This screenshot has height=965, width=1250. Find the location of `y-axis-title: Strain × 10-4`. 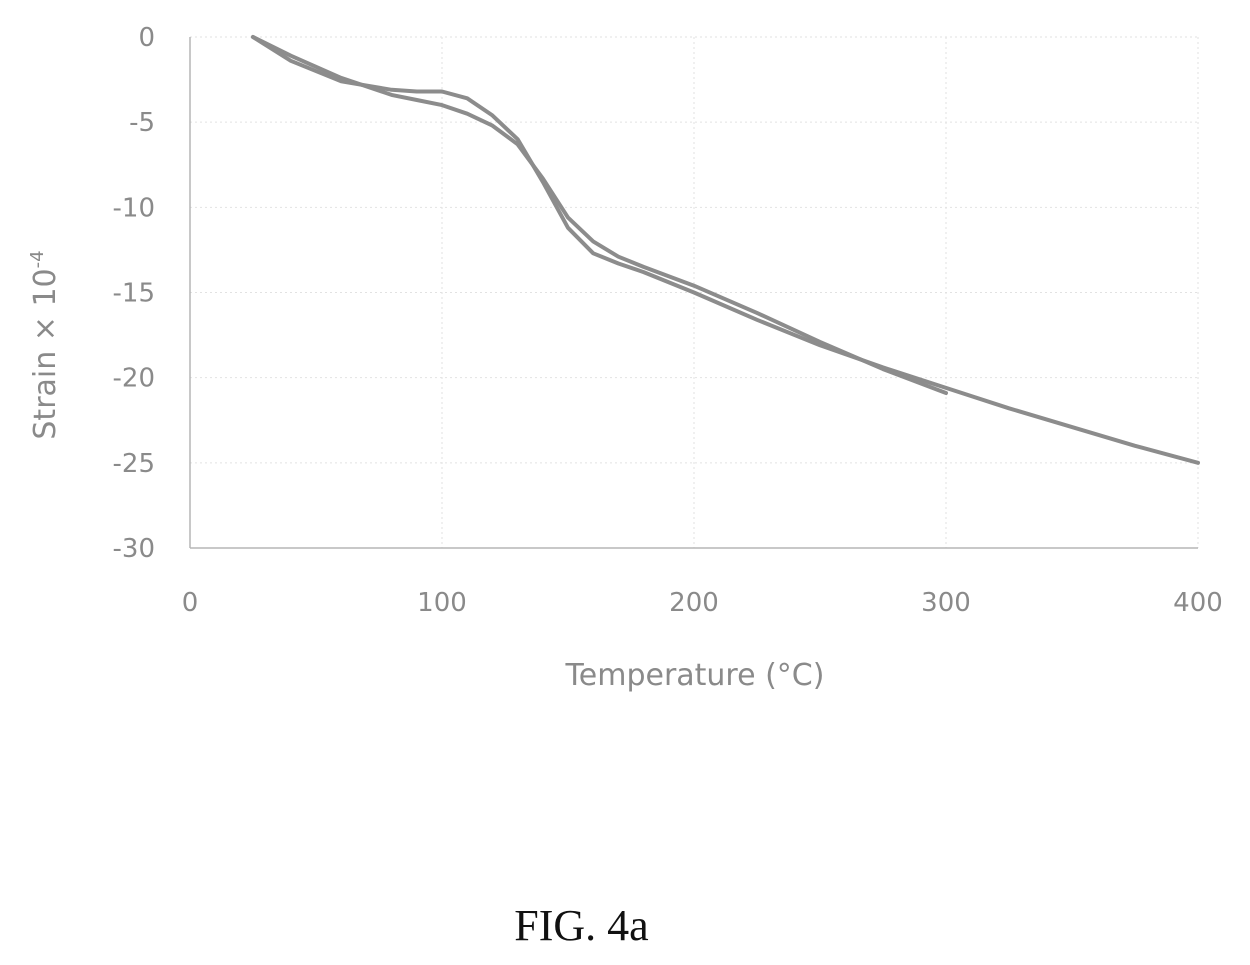

y-axis-title: Strain × 10-4 is located at coordinates (45, 344).